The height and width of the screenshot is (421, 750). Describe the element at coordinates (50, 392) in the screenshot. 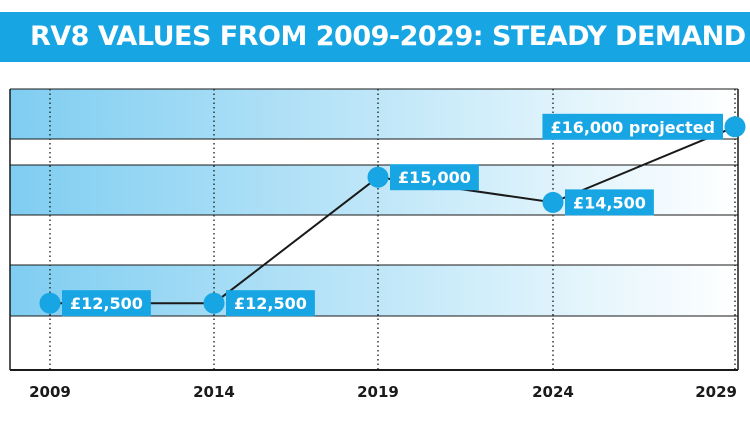

I see `x-tick-label: 2009` at that location.